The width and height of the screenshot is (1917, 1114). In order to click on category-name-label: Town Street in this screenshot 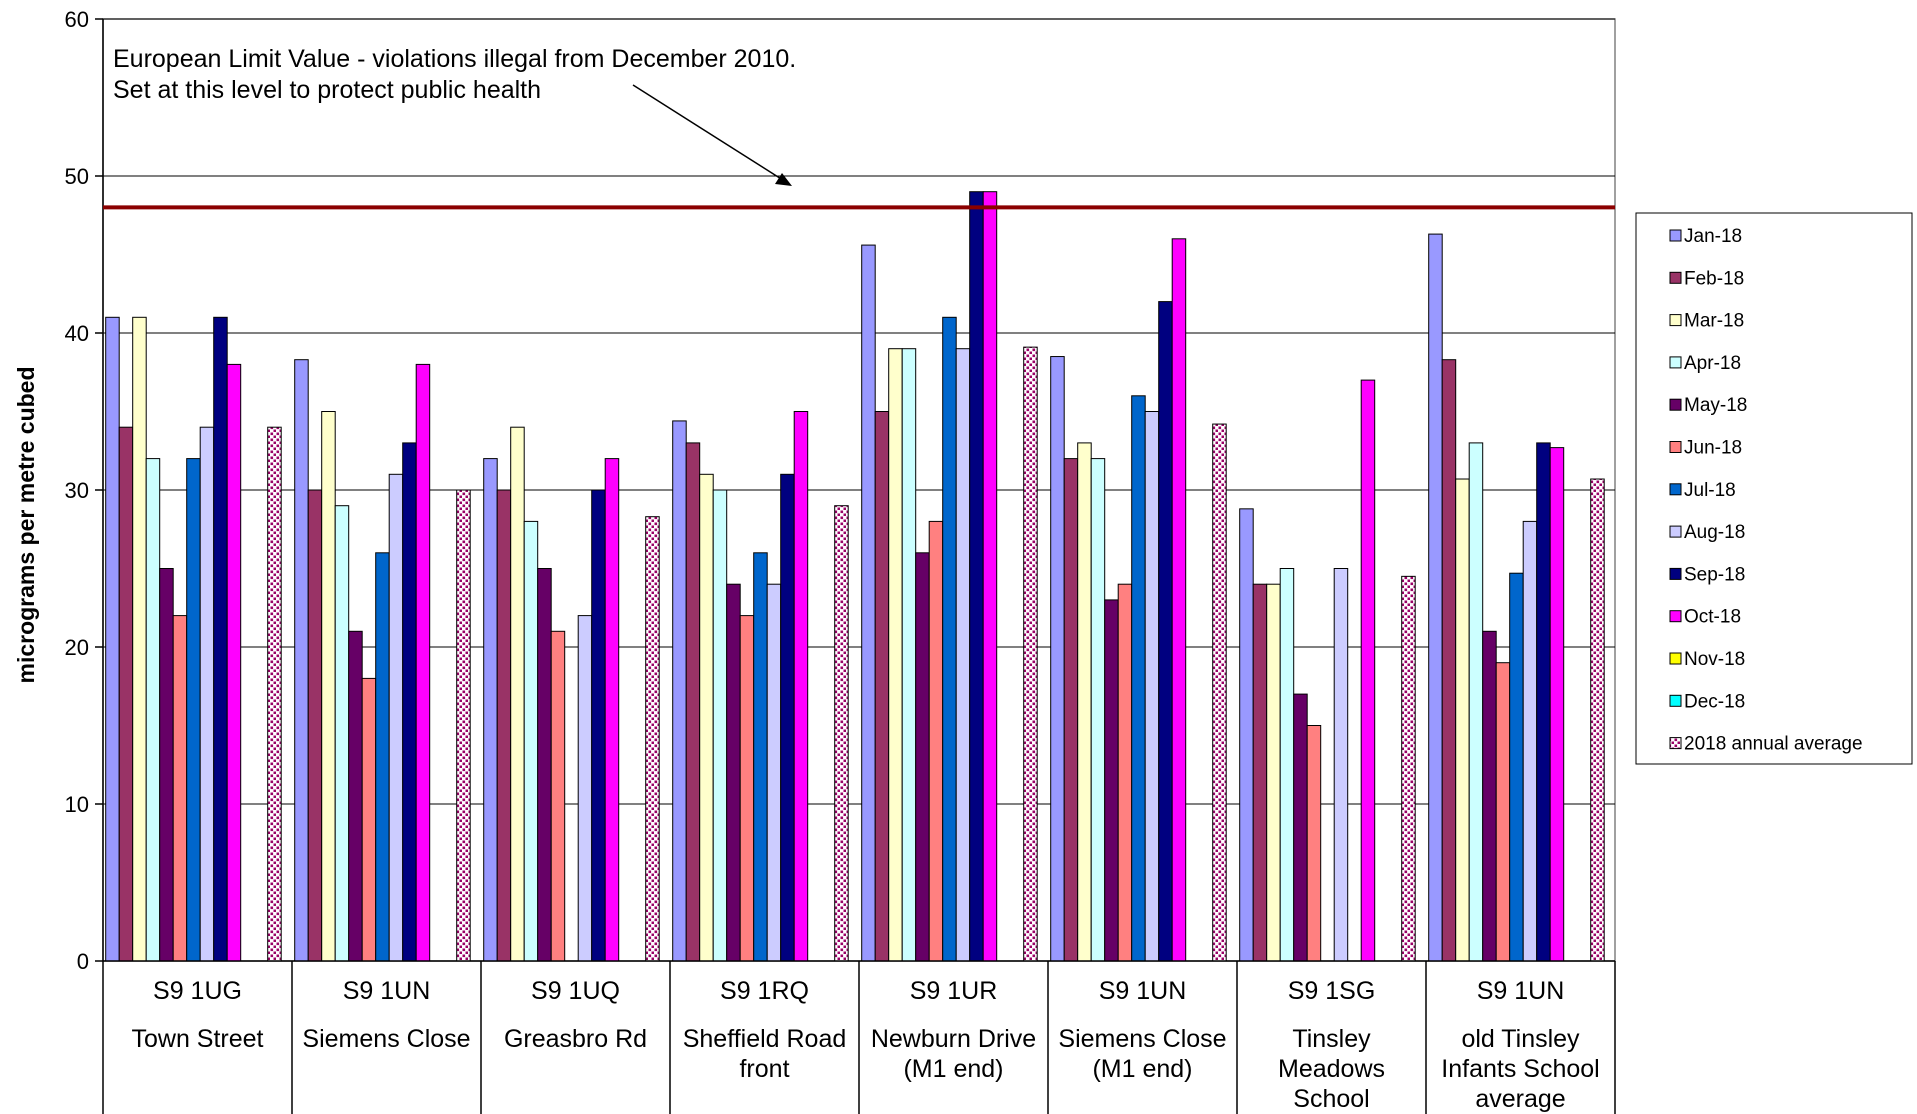, I will do `click(197, 1039)`.